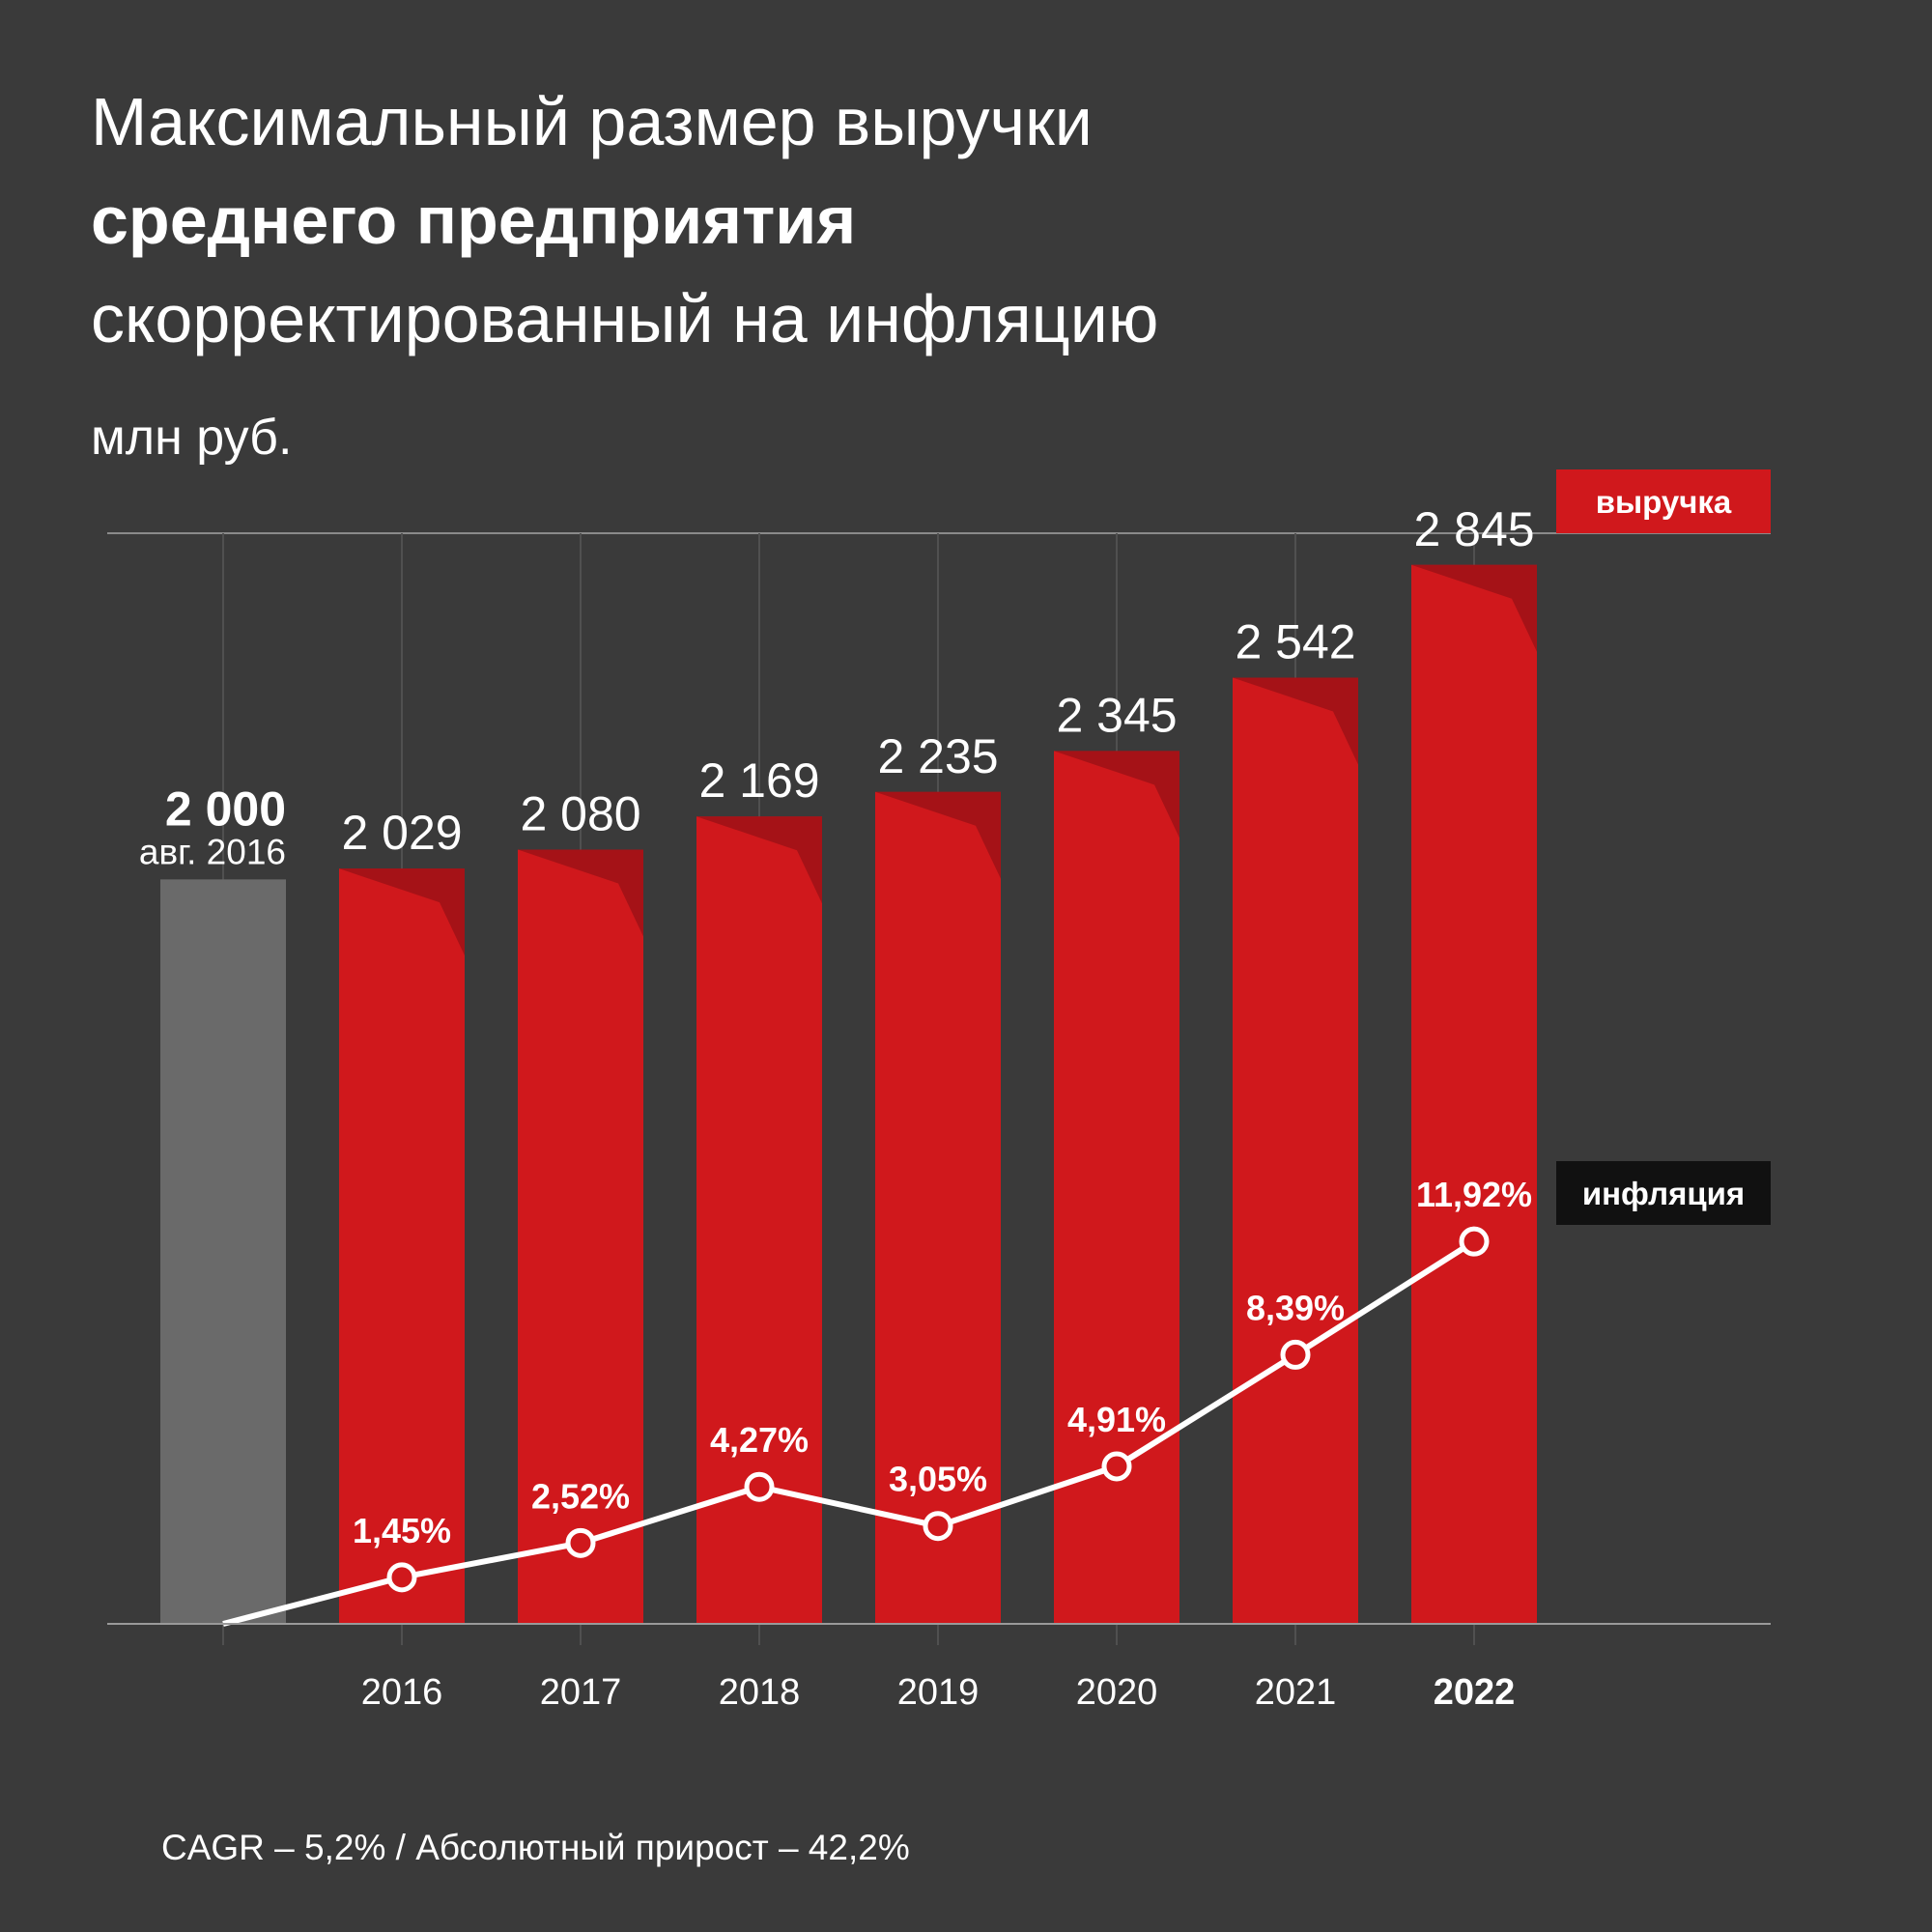  I want to click on value-label: 2 080, so click(580, 814).